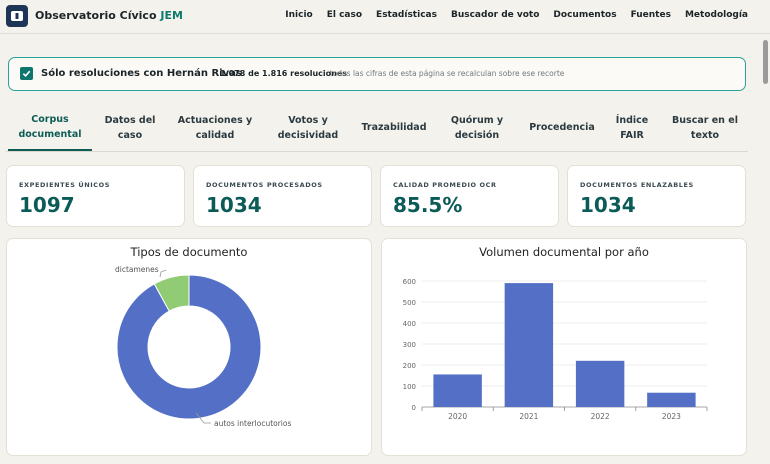  Describe the element at coordinates (50, 119) in the screenshot. I see `tab-label-line1: Corpus` at that location.